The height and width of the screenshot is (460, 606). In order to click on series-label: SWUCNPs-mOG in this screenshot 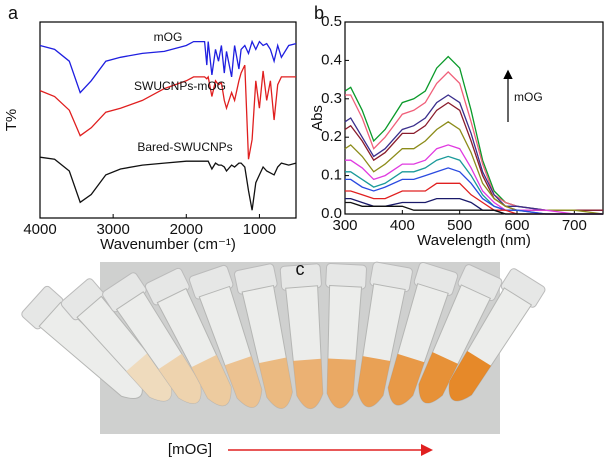, I will do `click(180, 86)`.